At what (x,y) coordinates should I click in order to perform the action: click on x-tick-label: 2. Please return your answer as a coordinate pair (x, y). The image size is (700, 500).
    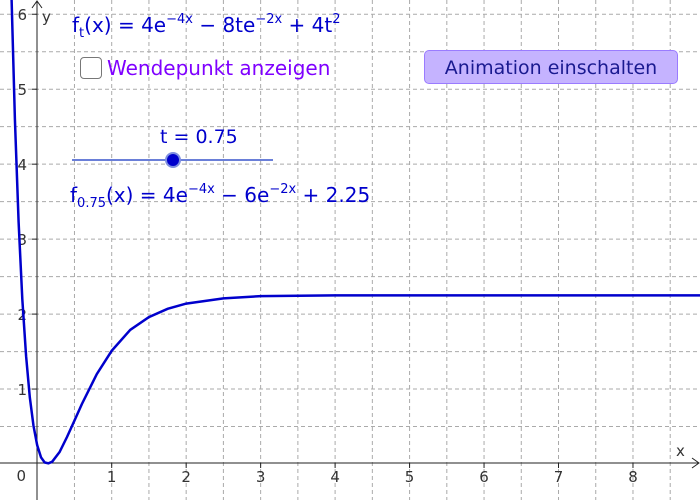
    Looking at the image, I should click on (186, 477).